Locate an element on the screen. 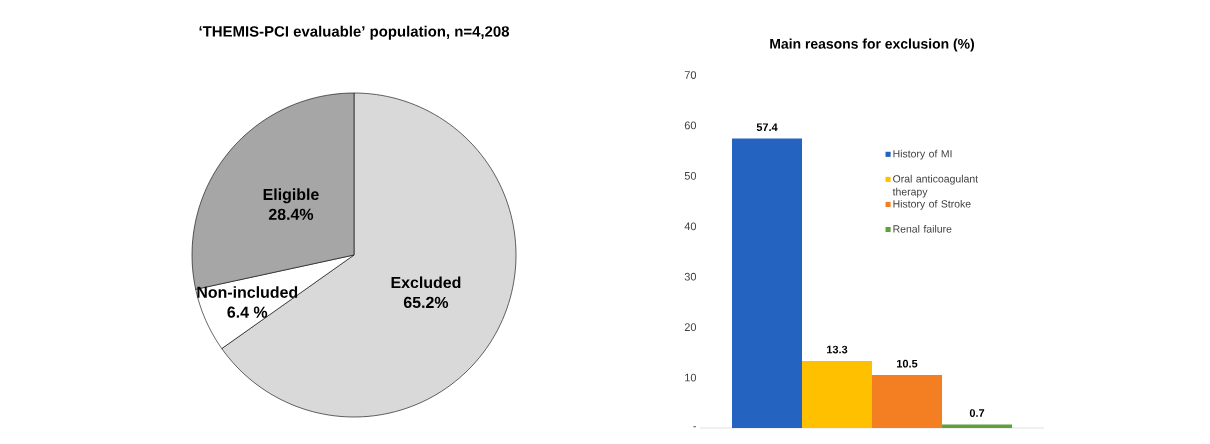  data-label: 28.4% is located at coordinates (291, 214).